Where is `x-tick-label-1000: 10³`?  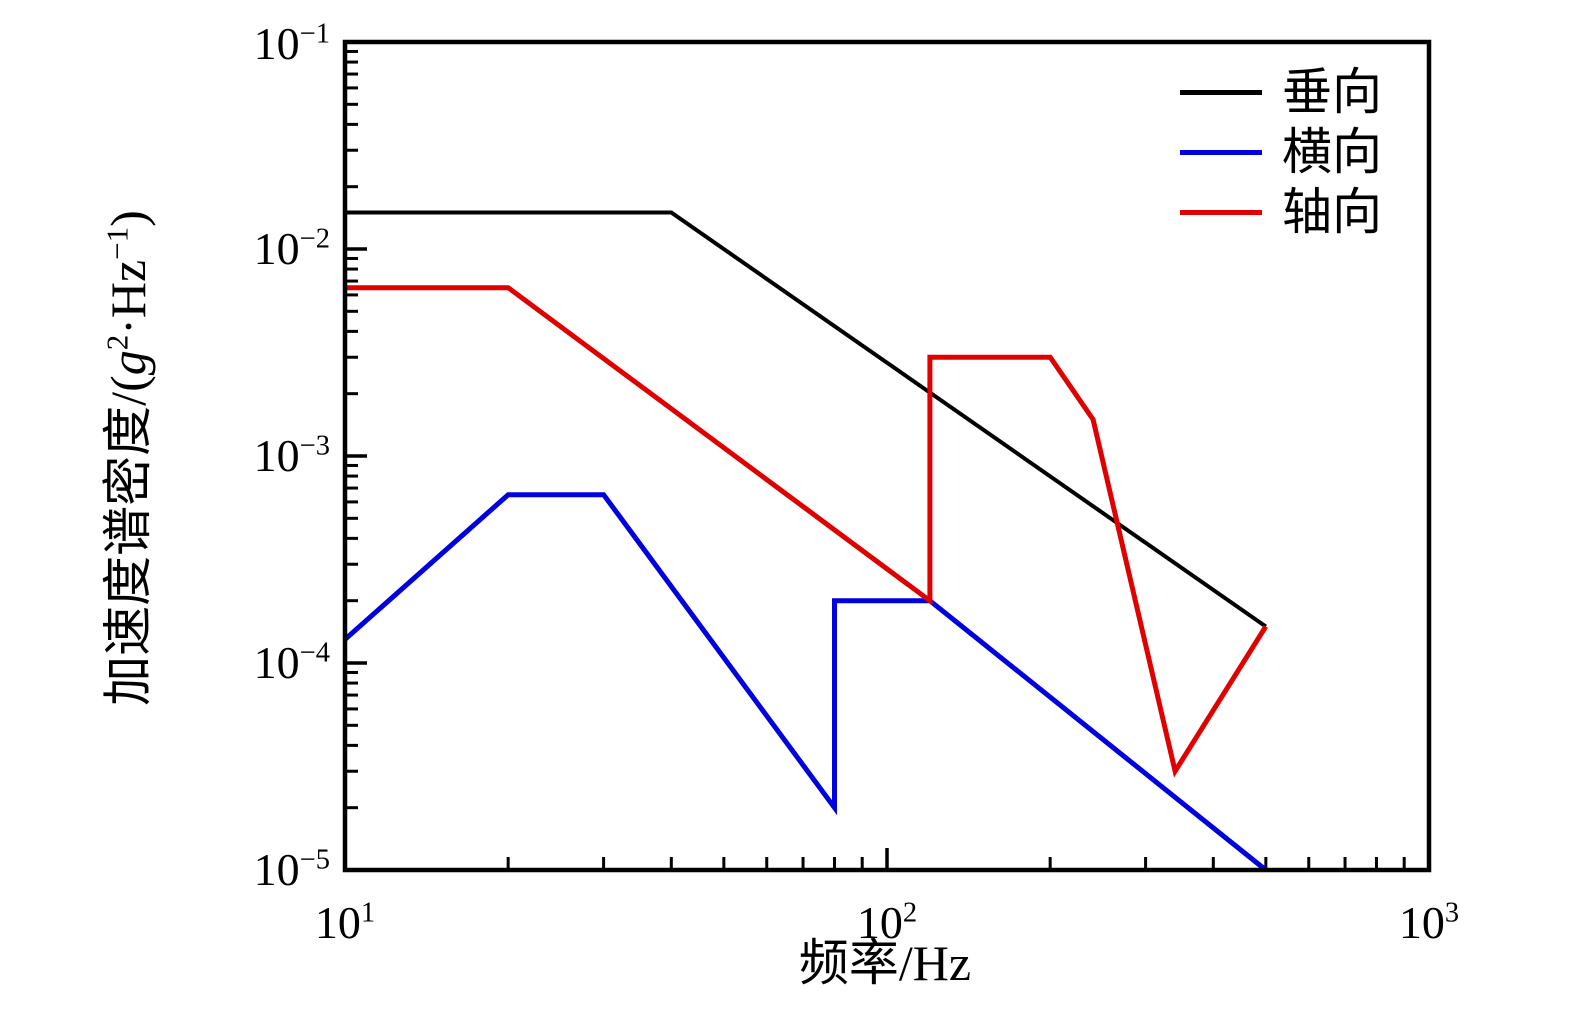 x-tick-label-1000: 10³ is located at coordinates (1429, 922).